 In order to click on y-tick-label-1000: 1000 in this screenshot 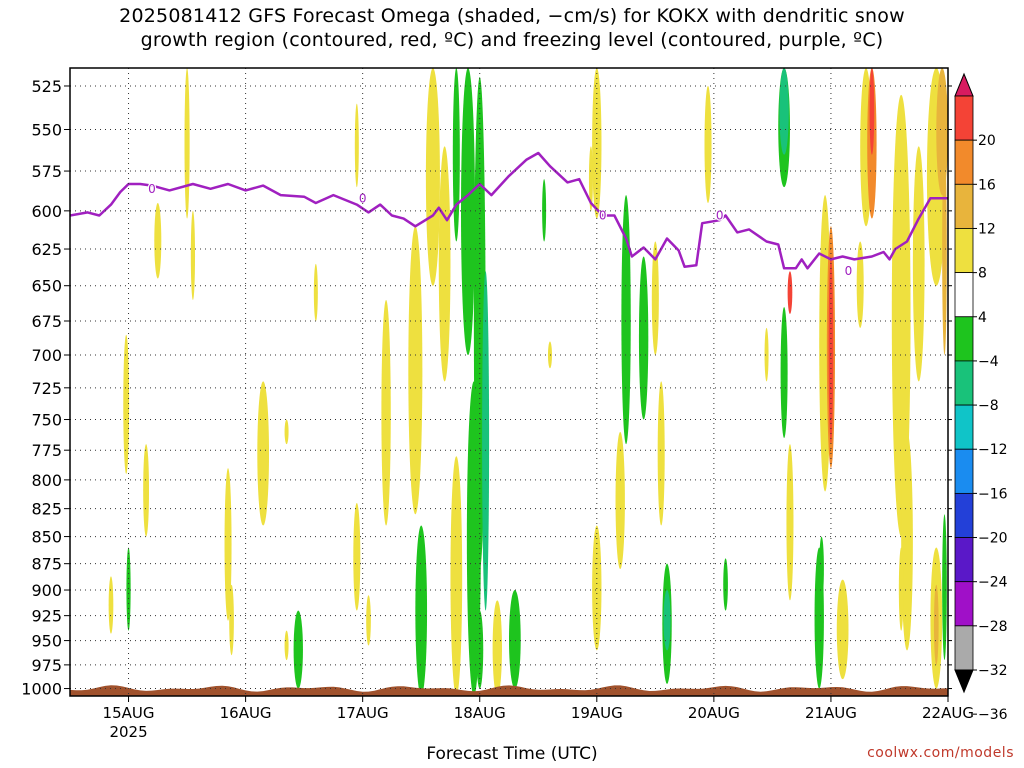, I will do `click(41, 689)`.